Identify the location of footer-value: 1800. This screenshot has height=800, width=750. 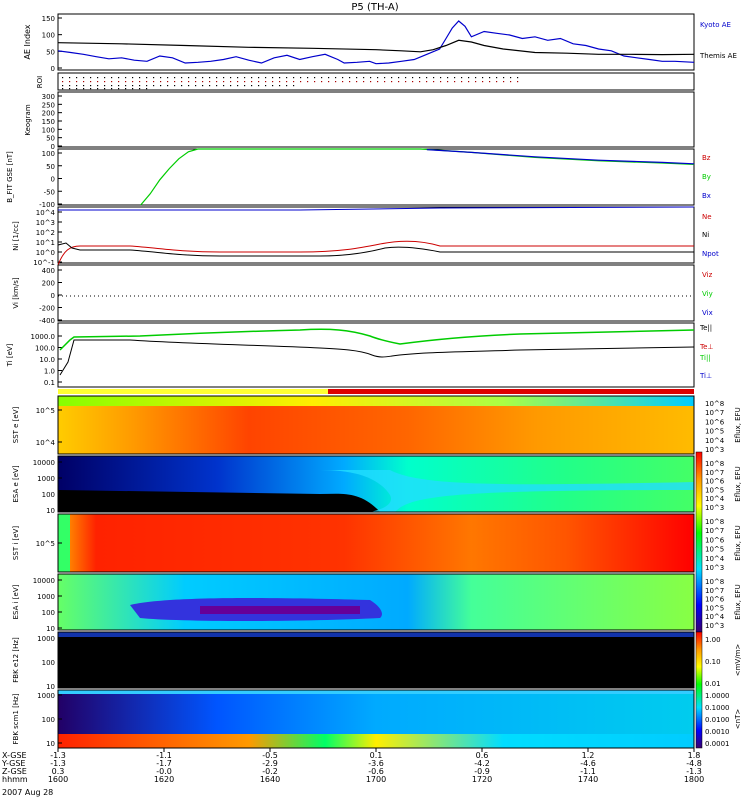
(694, 779).